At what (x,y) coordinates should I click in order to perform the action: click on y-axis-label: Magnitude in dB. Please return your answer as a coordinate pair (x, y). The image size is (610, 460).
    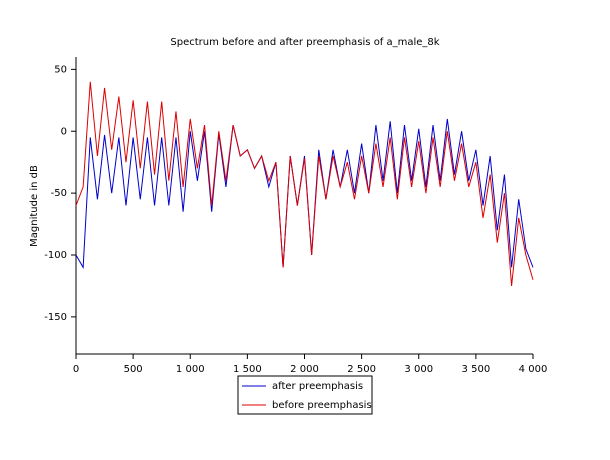
    Looking at the image, I should click on (34, 206).